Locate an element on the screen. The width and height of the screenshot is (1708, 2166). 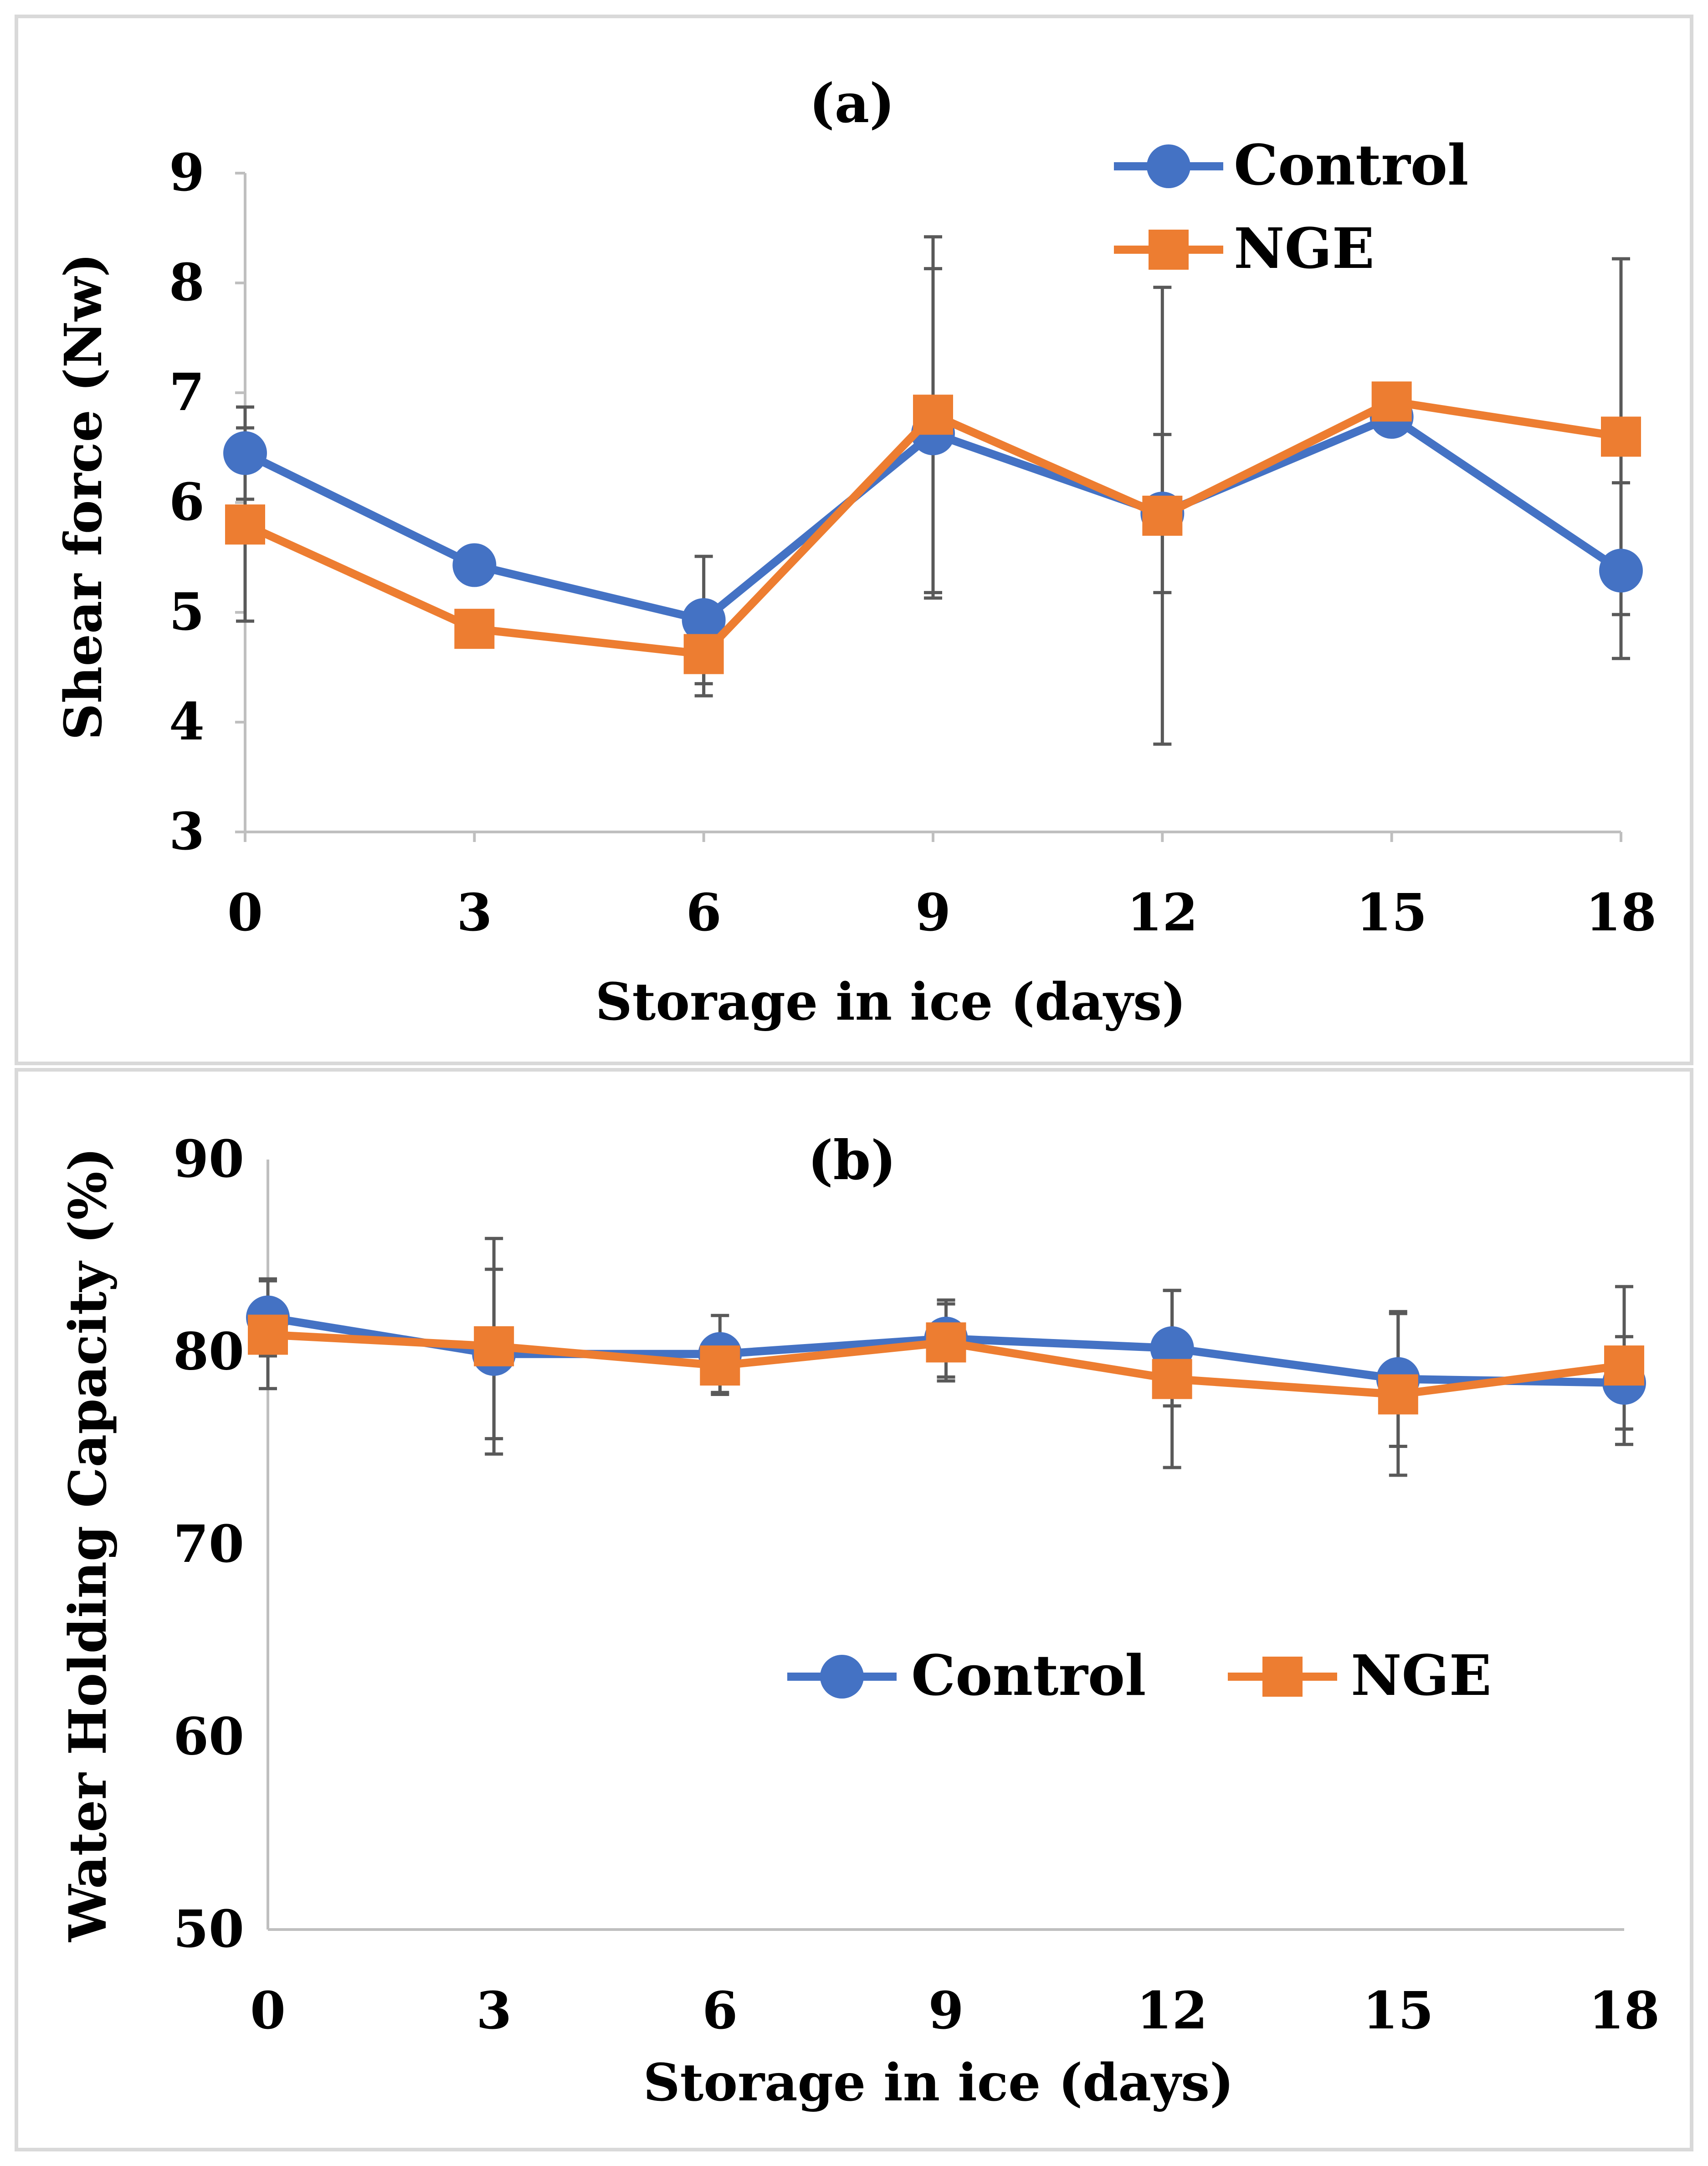
panel-b-legend-nge-marker is located at coordinates (1282, 1677).